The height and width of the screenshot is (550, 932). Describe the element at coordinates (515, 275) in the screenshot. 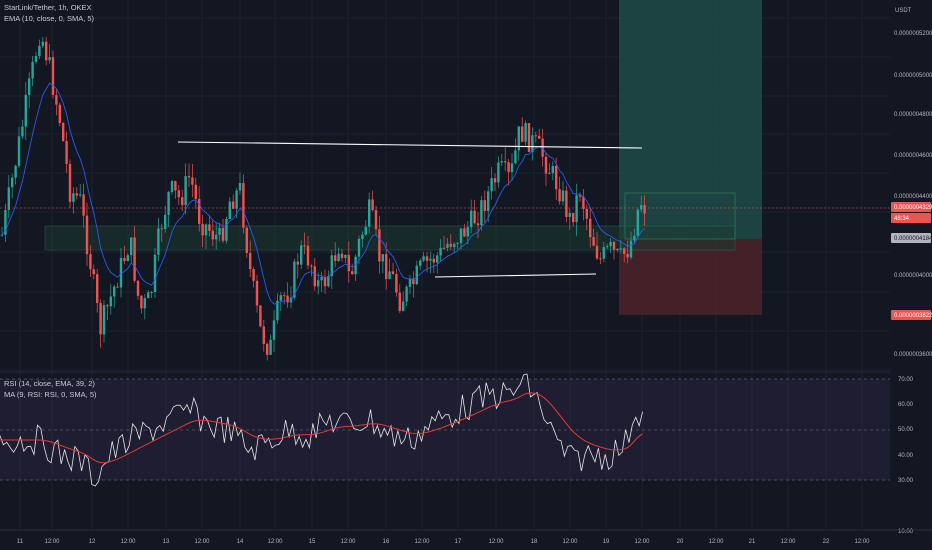

I see `support-trendline` at that location.